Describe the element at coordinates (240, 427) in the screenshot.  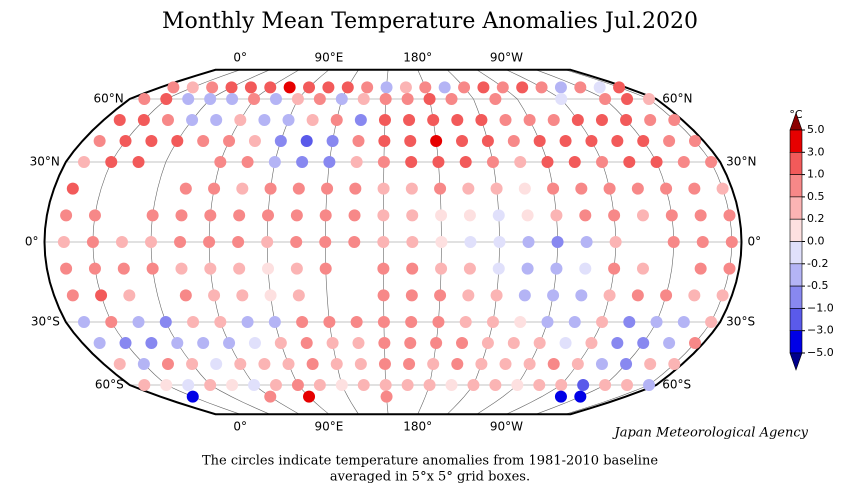
I see `lon-label: 0°` at that location.